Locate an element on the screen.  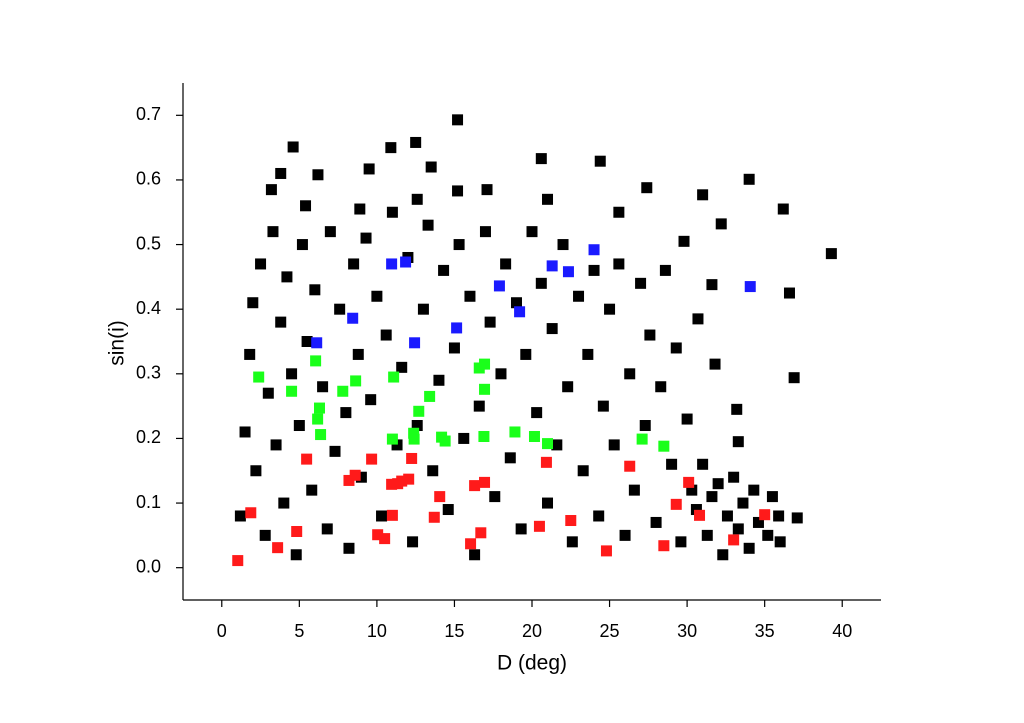
x-tick-label: 35 is located at coordinates (765, 631).